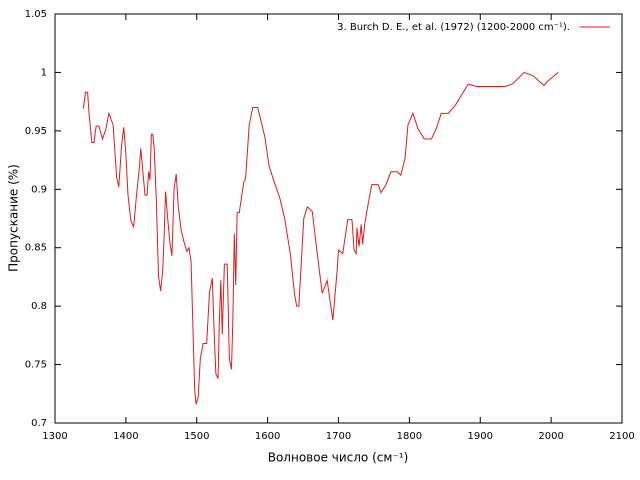 The height and width of the screenshot is (480, 640). Describe the element at coordinates (39, 189) in the screenshot. I see `y-tick-label: 0.9` at that location.